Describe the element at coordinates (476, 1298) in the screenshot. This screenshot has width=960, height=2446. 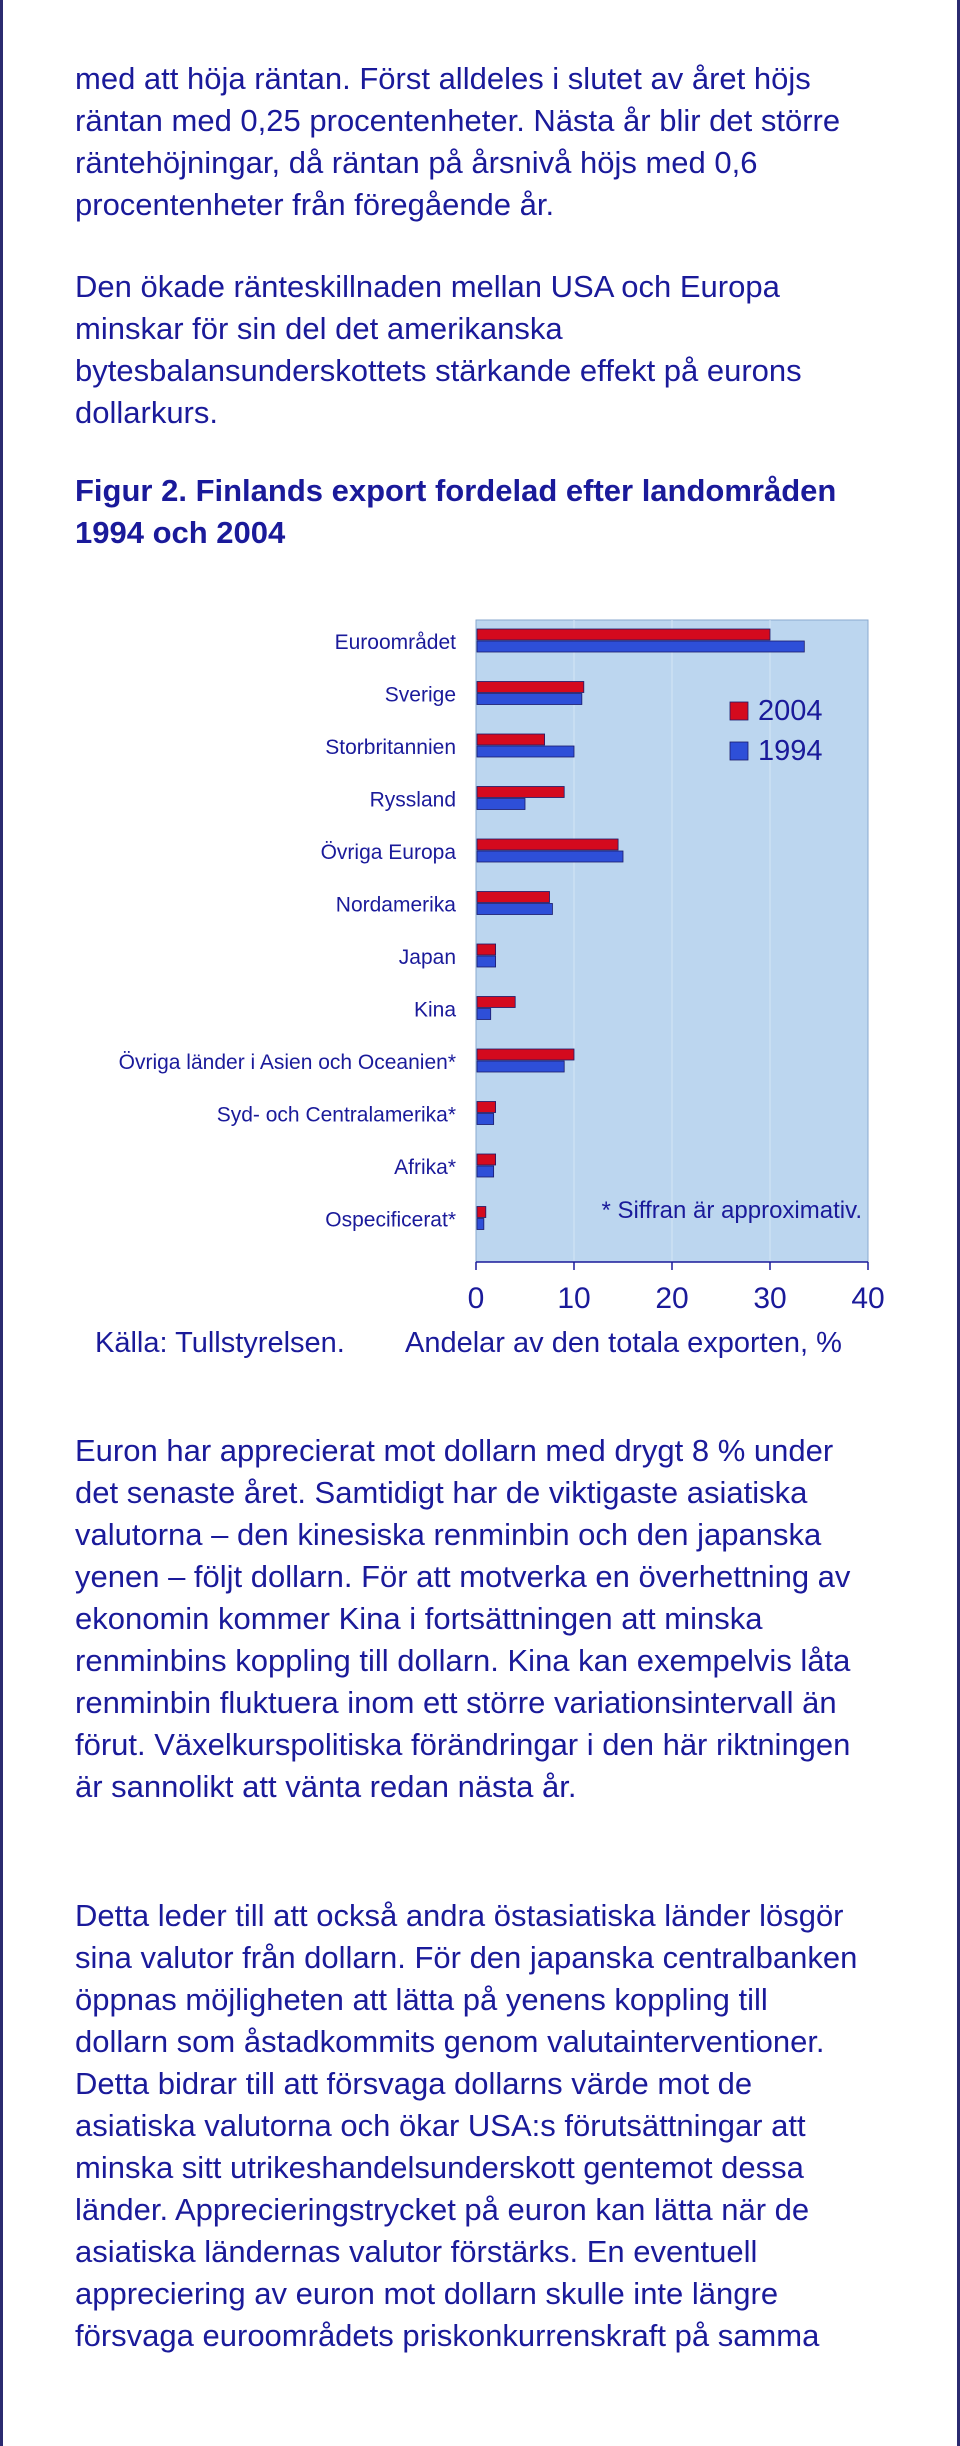
I see `x-tick-label: 0` at that location.